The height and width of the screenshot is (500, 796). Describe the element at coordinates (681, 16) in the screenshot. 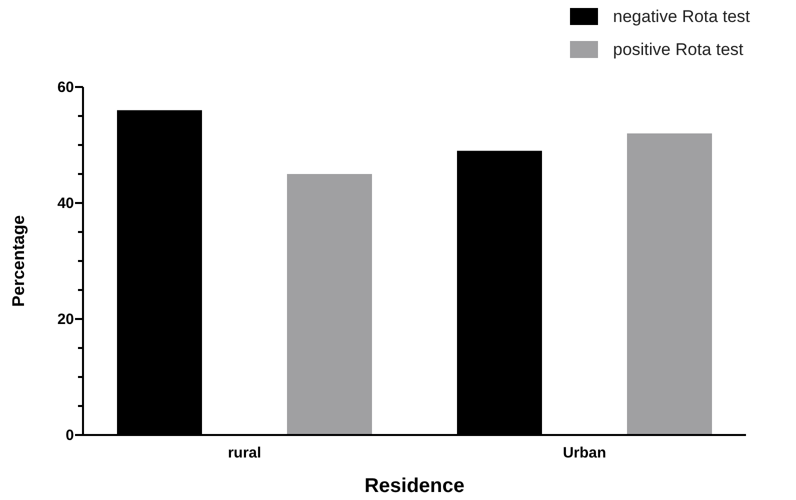

I see `legend-label: negative Rota test` at that location.